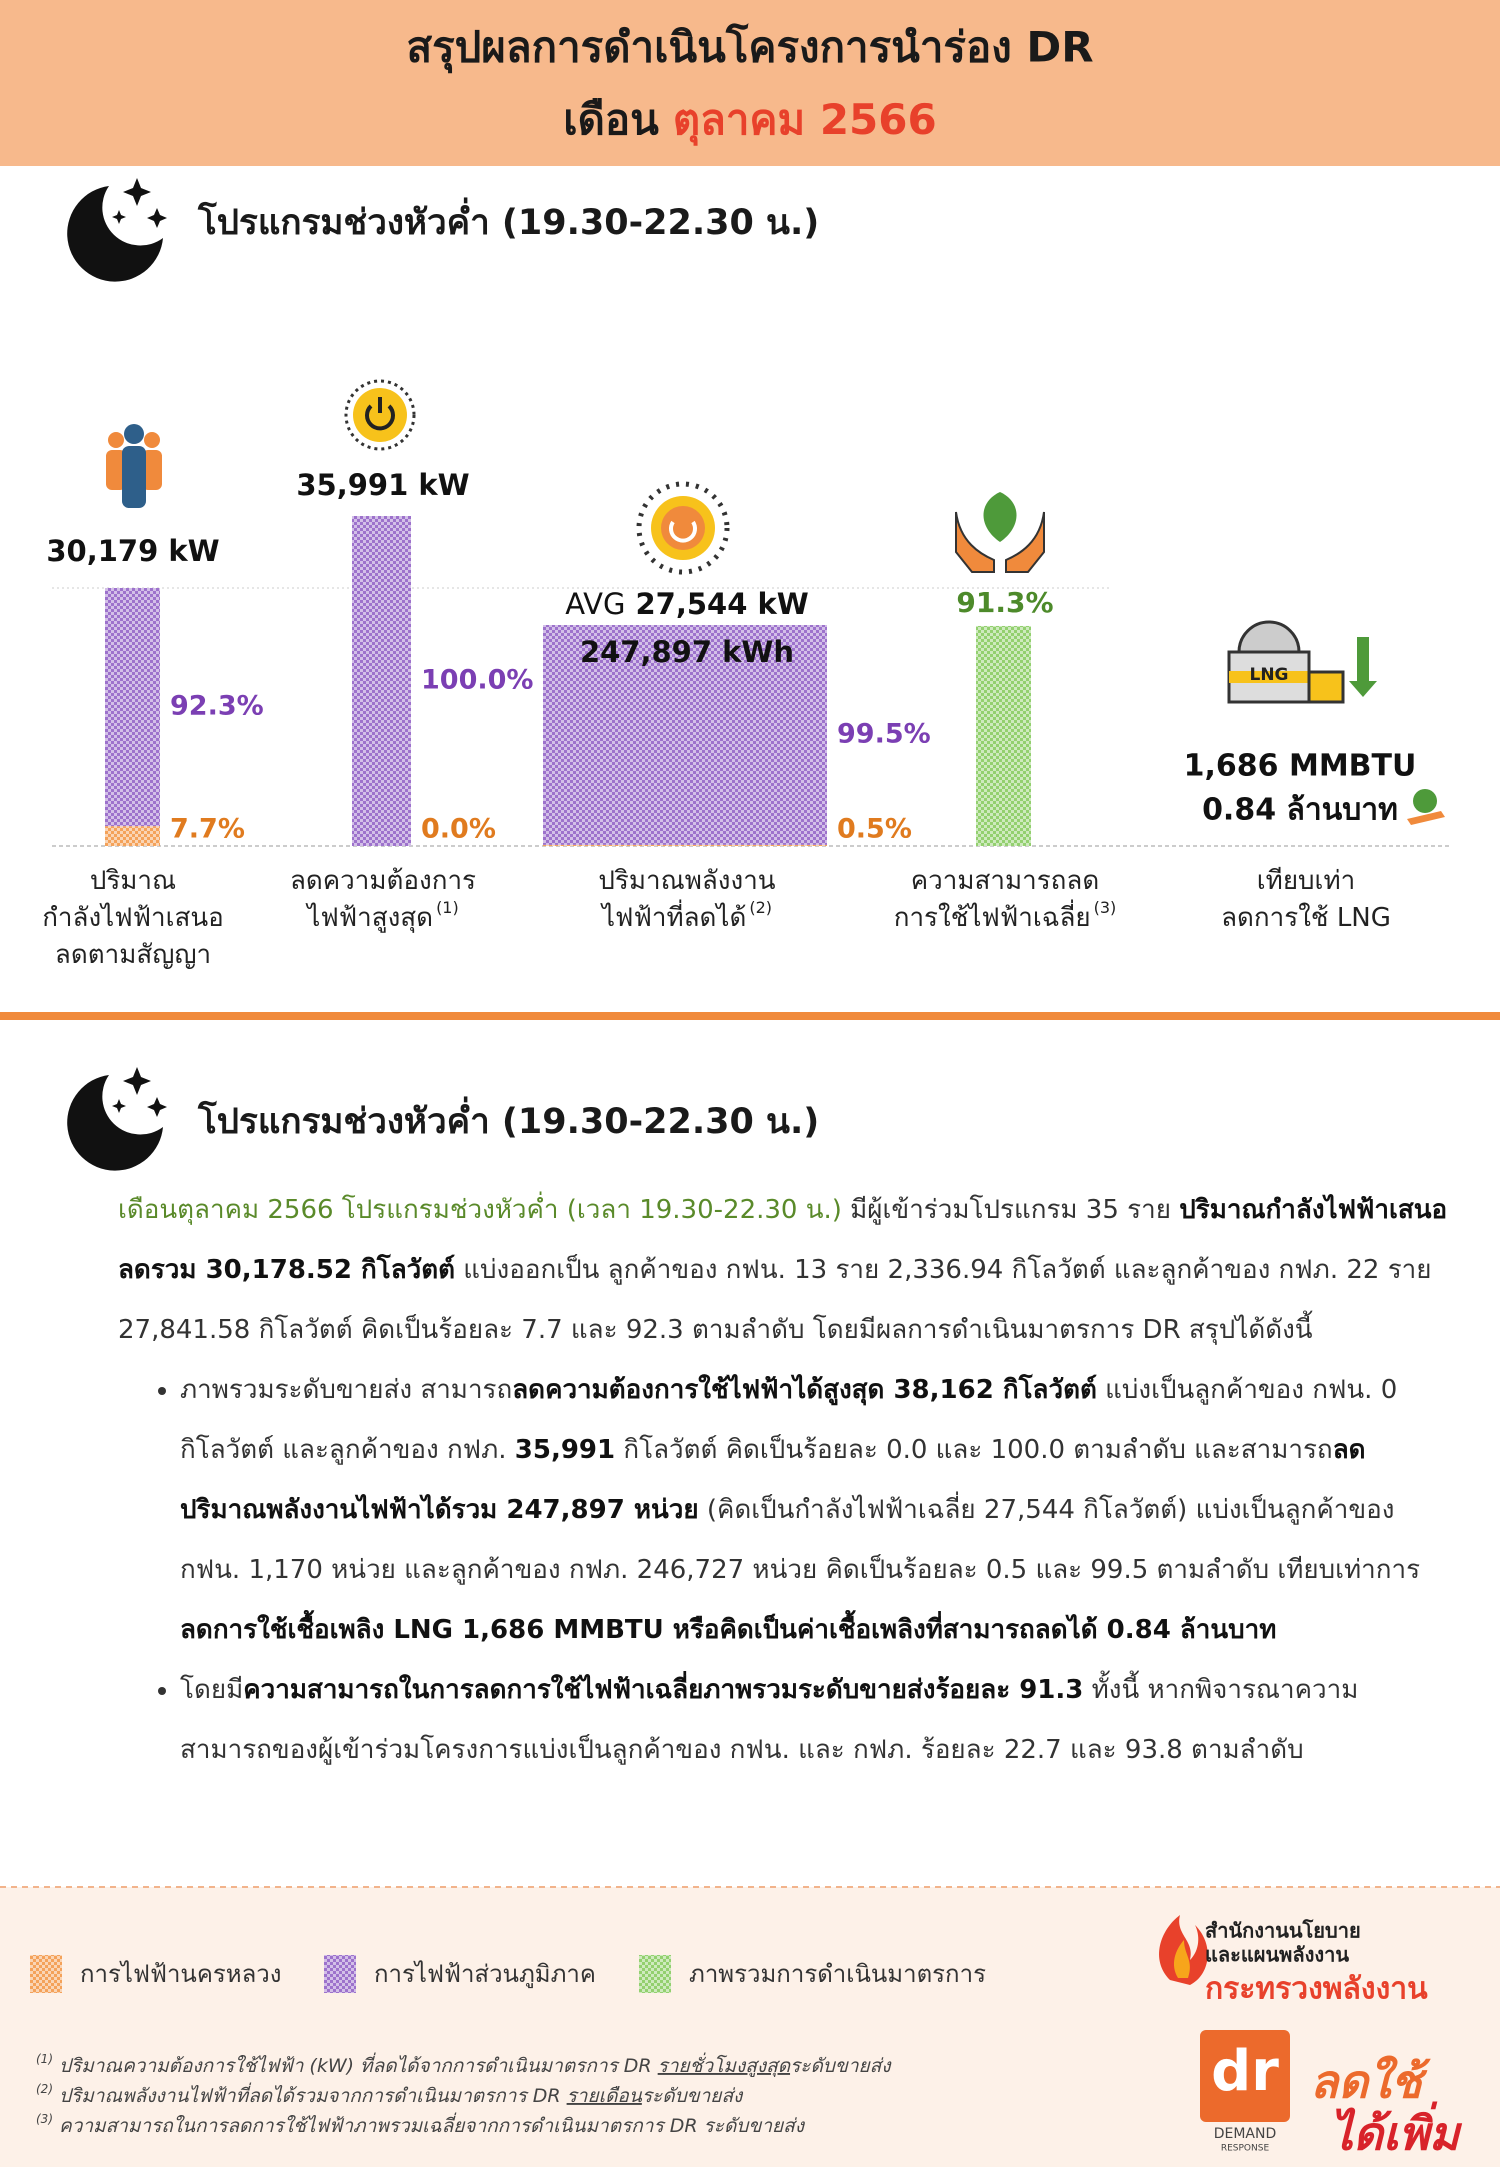 The height and width of the screenshot is (2167, 1500). What do you see at coordinates (773, 1480) in the screenshot?
I see `text-run: ลดปริมาณพลังงานไฟฟ้าได้รวม 247,897 หน่วย` at bounding box center [773, 1480].